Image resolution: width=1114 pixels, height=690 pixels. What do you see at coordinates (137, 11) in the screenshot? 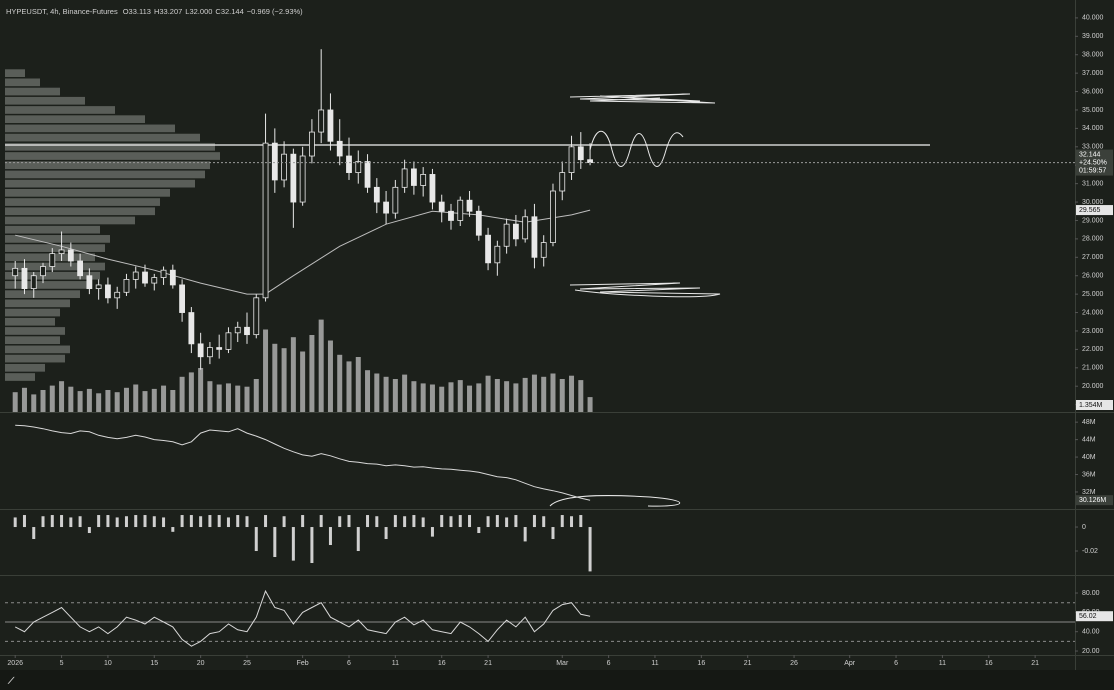
I see `ohlc: O33.113` at bounding box center [137, 11].